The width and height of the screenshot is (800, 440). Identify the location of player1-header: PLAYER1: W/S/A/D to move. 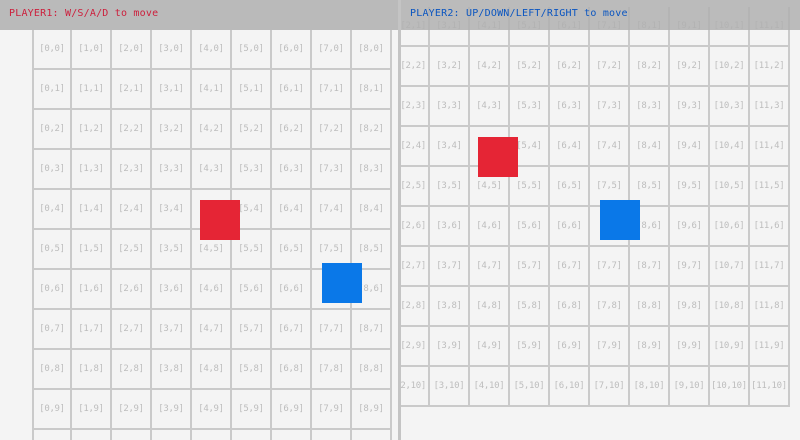
(199, 15).